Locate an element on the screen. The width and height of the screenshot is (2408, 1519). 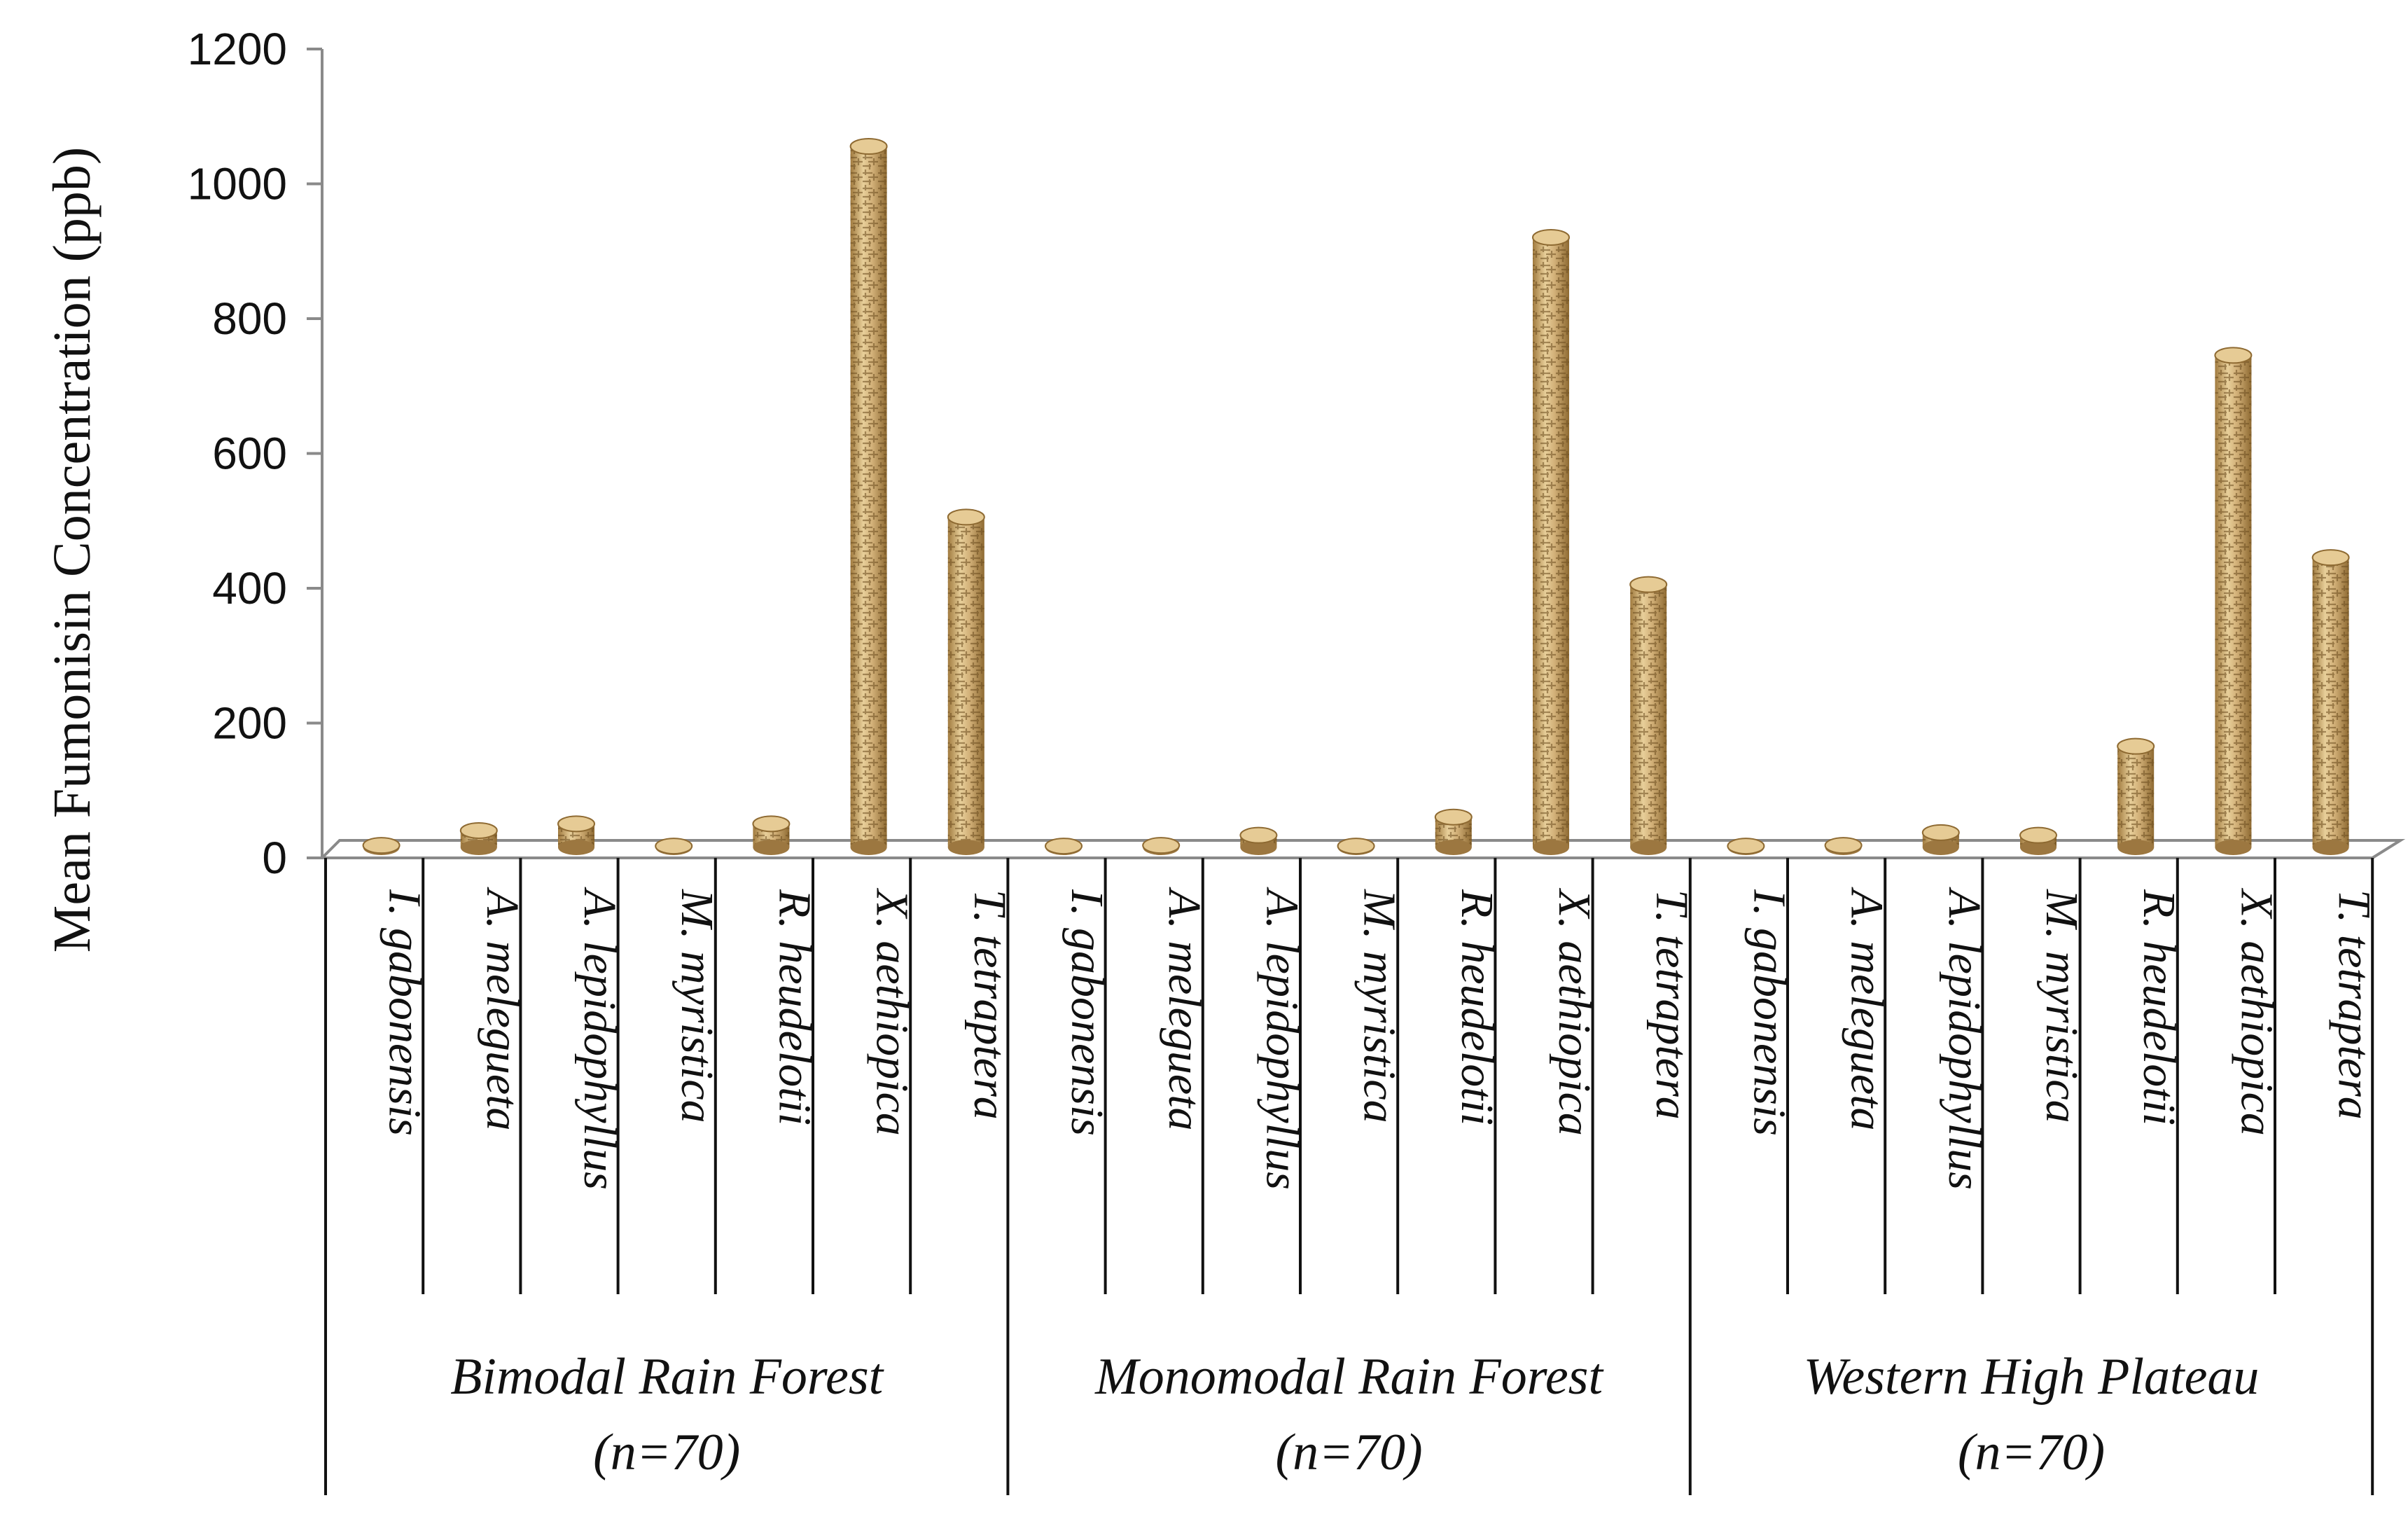
group-label: Bimodal Rain Forest is located at coordinates (667, 1377).